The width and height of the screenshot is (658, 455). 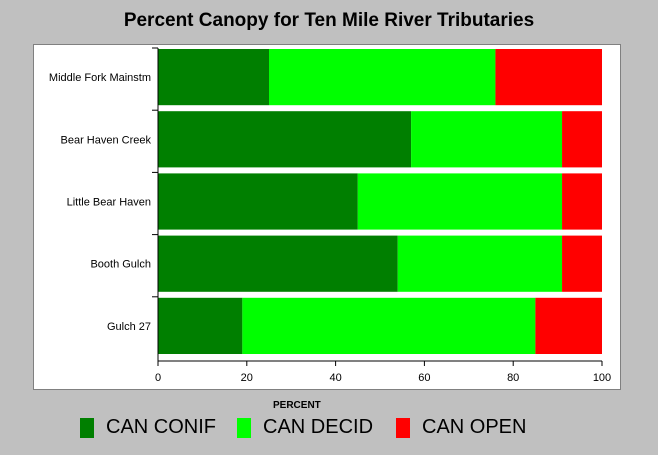 What do you see at coordinates (120, 265) in the screenshot?
I see `y-tick-label: Booth Gulch` at bounding box center [120, 265].